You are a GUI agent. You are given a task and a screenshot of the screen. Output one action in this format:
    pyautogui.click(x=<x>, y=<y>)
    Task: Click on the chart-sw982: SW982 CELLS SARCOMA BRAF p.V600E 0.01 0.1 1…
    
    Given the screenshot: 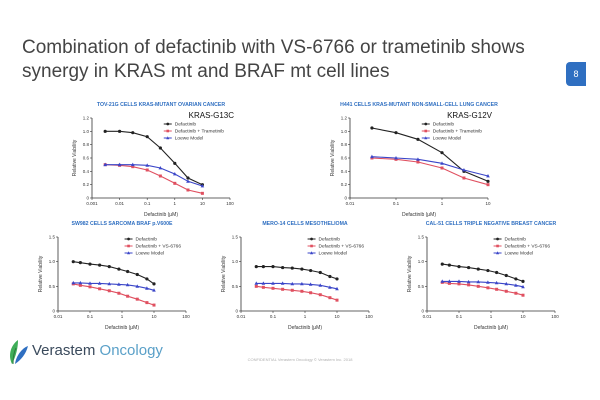 What is the action you would take?
    pyautogui.click(x=114, y=276)
    